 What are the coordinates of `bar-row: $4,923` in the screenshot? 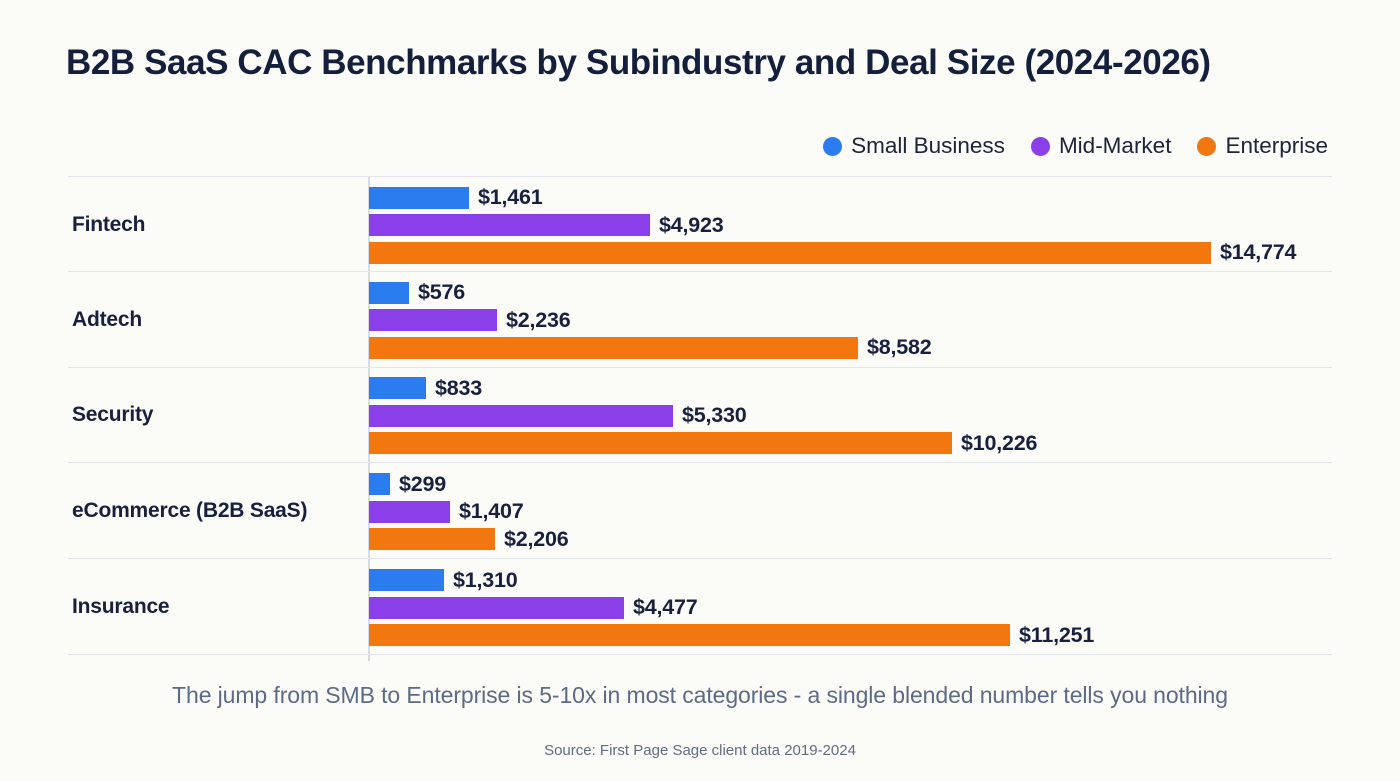 It's located at (849, 224).